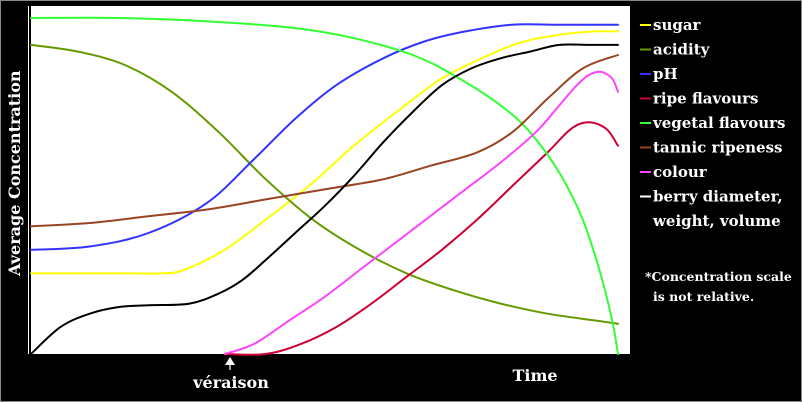  What do you see at coordinates (718, 276) in the screenshot?
I see `scale-note-line-1: *Concentration scale` at bounding box center [718, 276].